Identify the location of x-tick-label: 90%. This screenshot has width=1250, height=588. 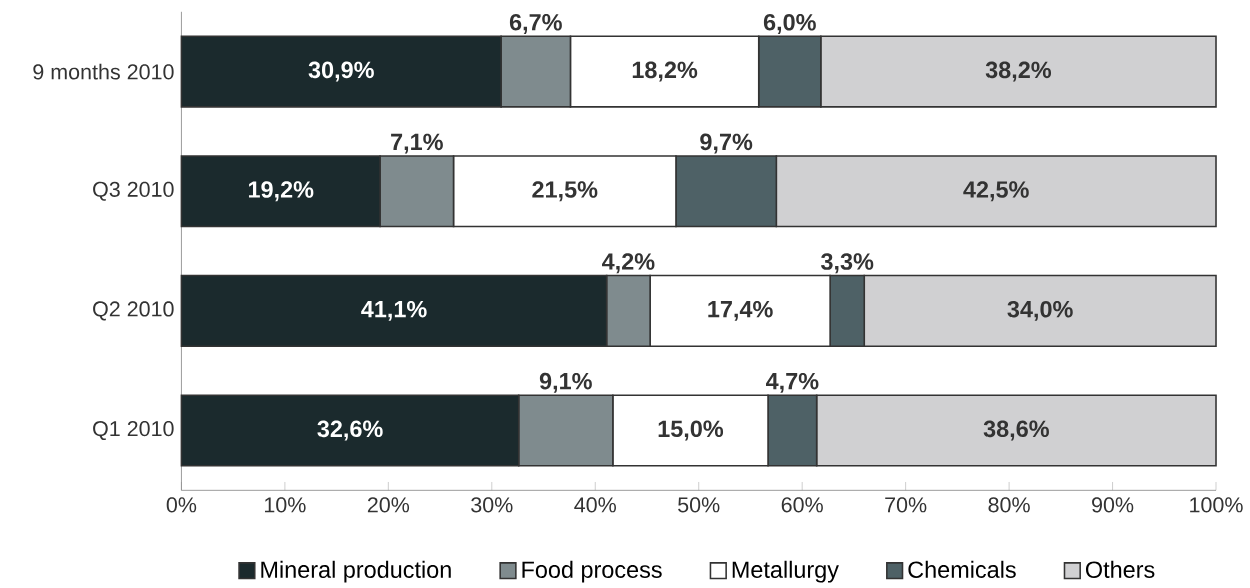
(1113, 505).